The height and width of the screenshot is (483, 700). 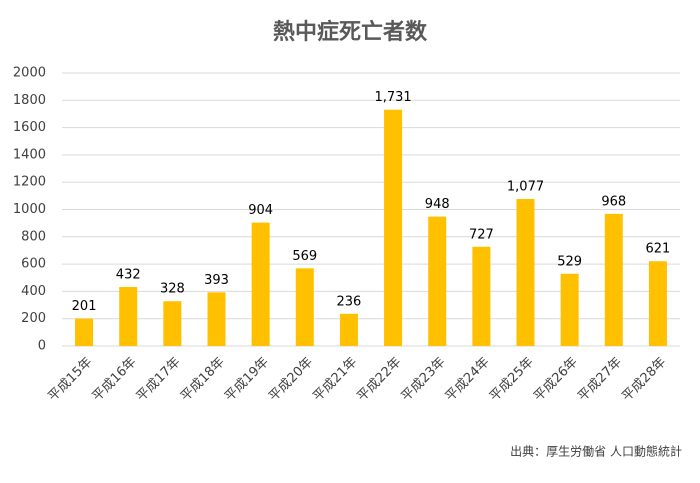 I want to click on y-tick-label: 800, so click(x=33, y=236).